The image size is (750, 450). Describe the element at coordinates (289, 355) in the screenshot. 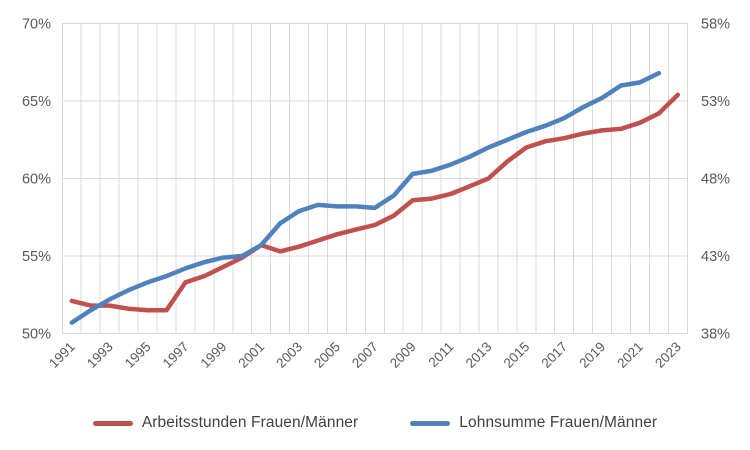

I see `x-axis-tick-label: 2003` at that location.